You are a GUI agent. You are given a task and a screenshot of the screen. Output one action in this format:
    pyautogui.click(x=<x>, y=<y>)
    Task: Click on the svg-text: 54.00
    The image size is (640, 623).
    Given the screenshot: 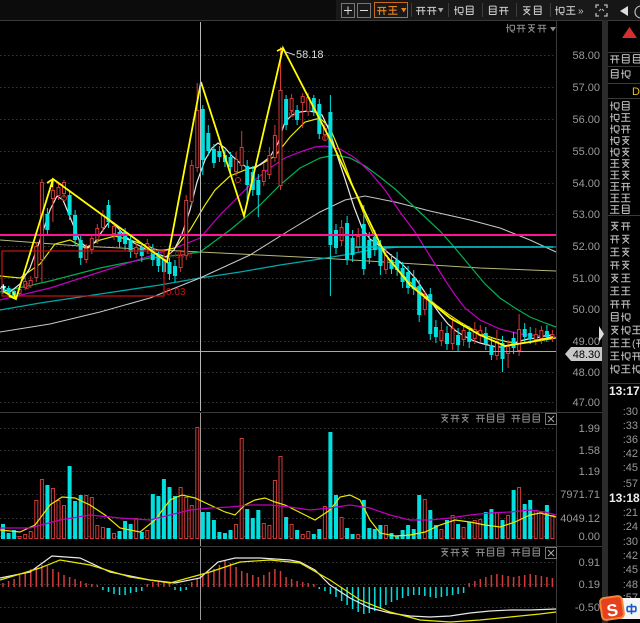 What is the action you would take?
    pyautogui.click(x=586, y=184)
    